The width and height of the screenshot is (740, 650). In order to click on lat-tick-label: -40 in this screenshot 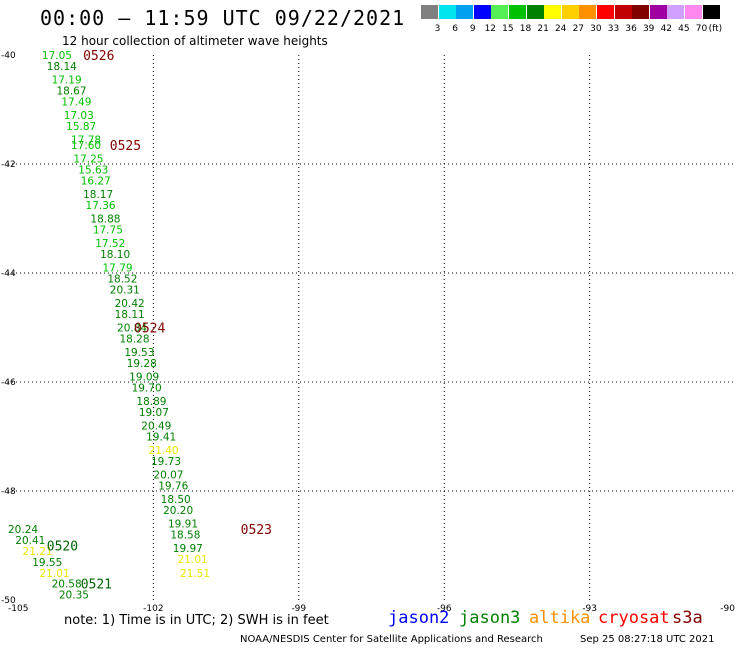, I will do `click(8, 56)`.